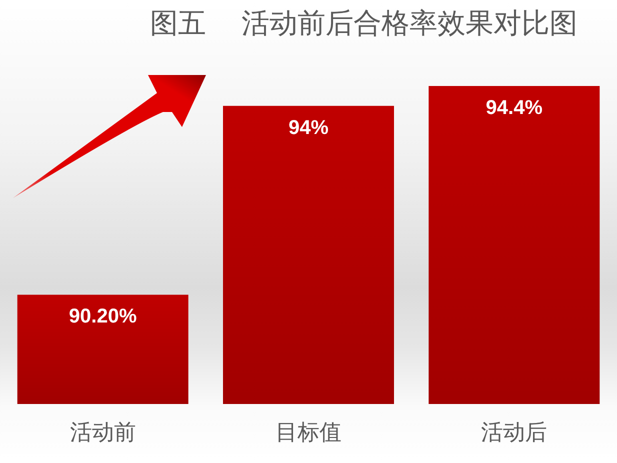  What do you see at coordinates (308, 127) in the screenshot?
I see `data-label: 94%` at bounding box center [308, 127].